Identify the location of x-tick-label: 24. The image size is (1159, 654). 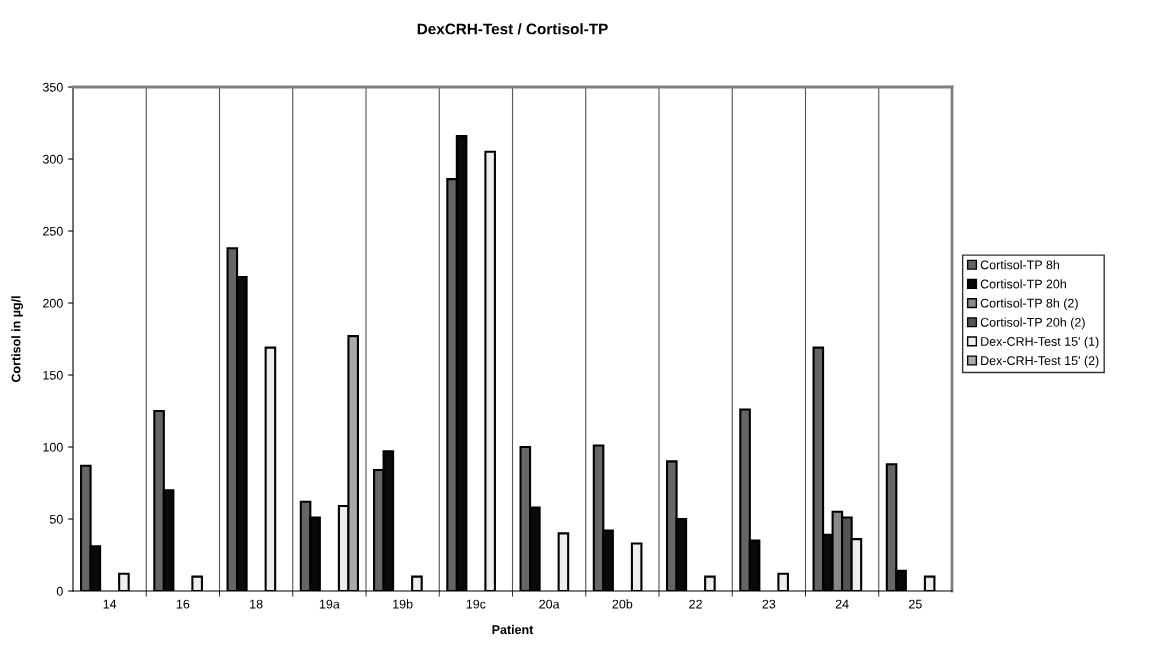
(842, 604).